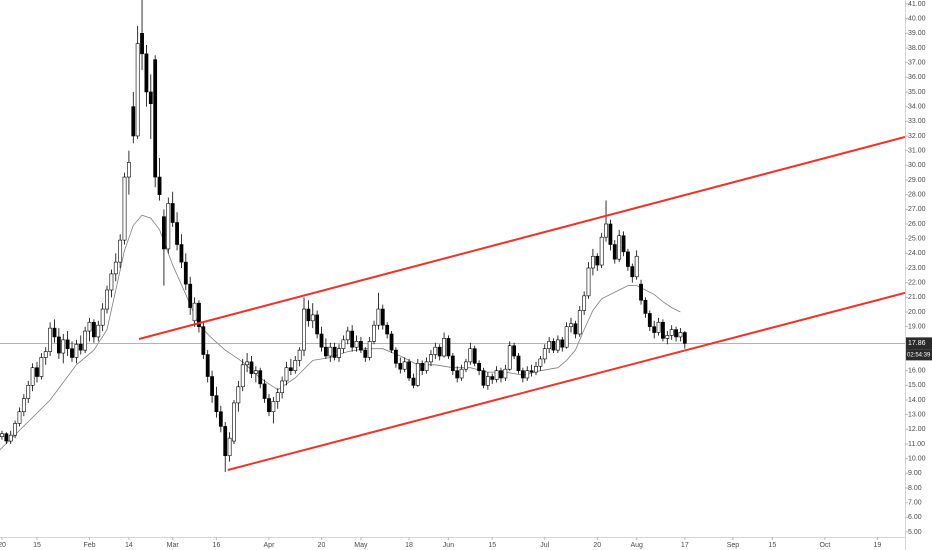 The height and width of the screenshot is (550, 932). I want to click on y-tick-label: 29.00, so click(917, 180).